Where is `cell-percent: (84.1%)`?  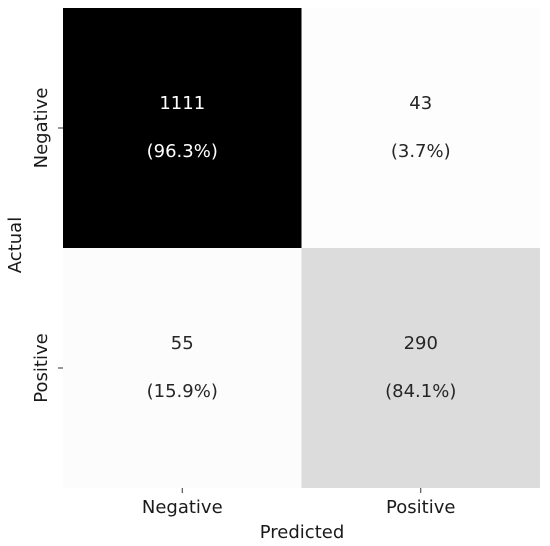
cell-percent: (84.1%) is located at coordinates (420, 391).